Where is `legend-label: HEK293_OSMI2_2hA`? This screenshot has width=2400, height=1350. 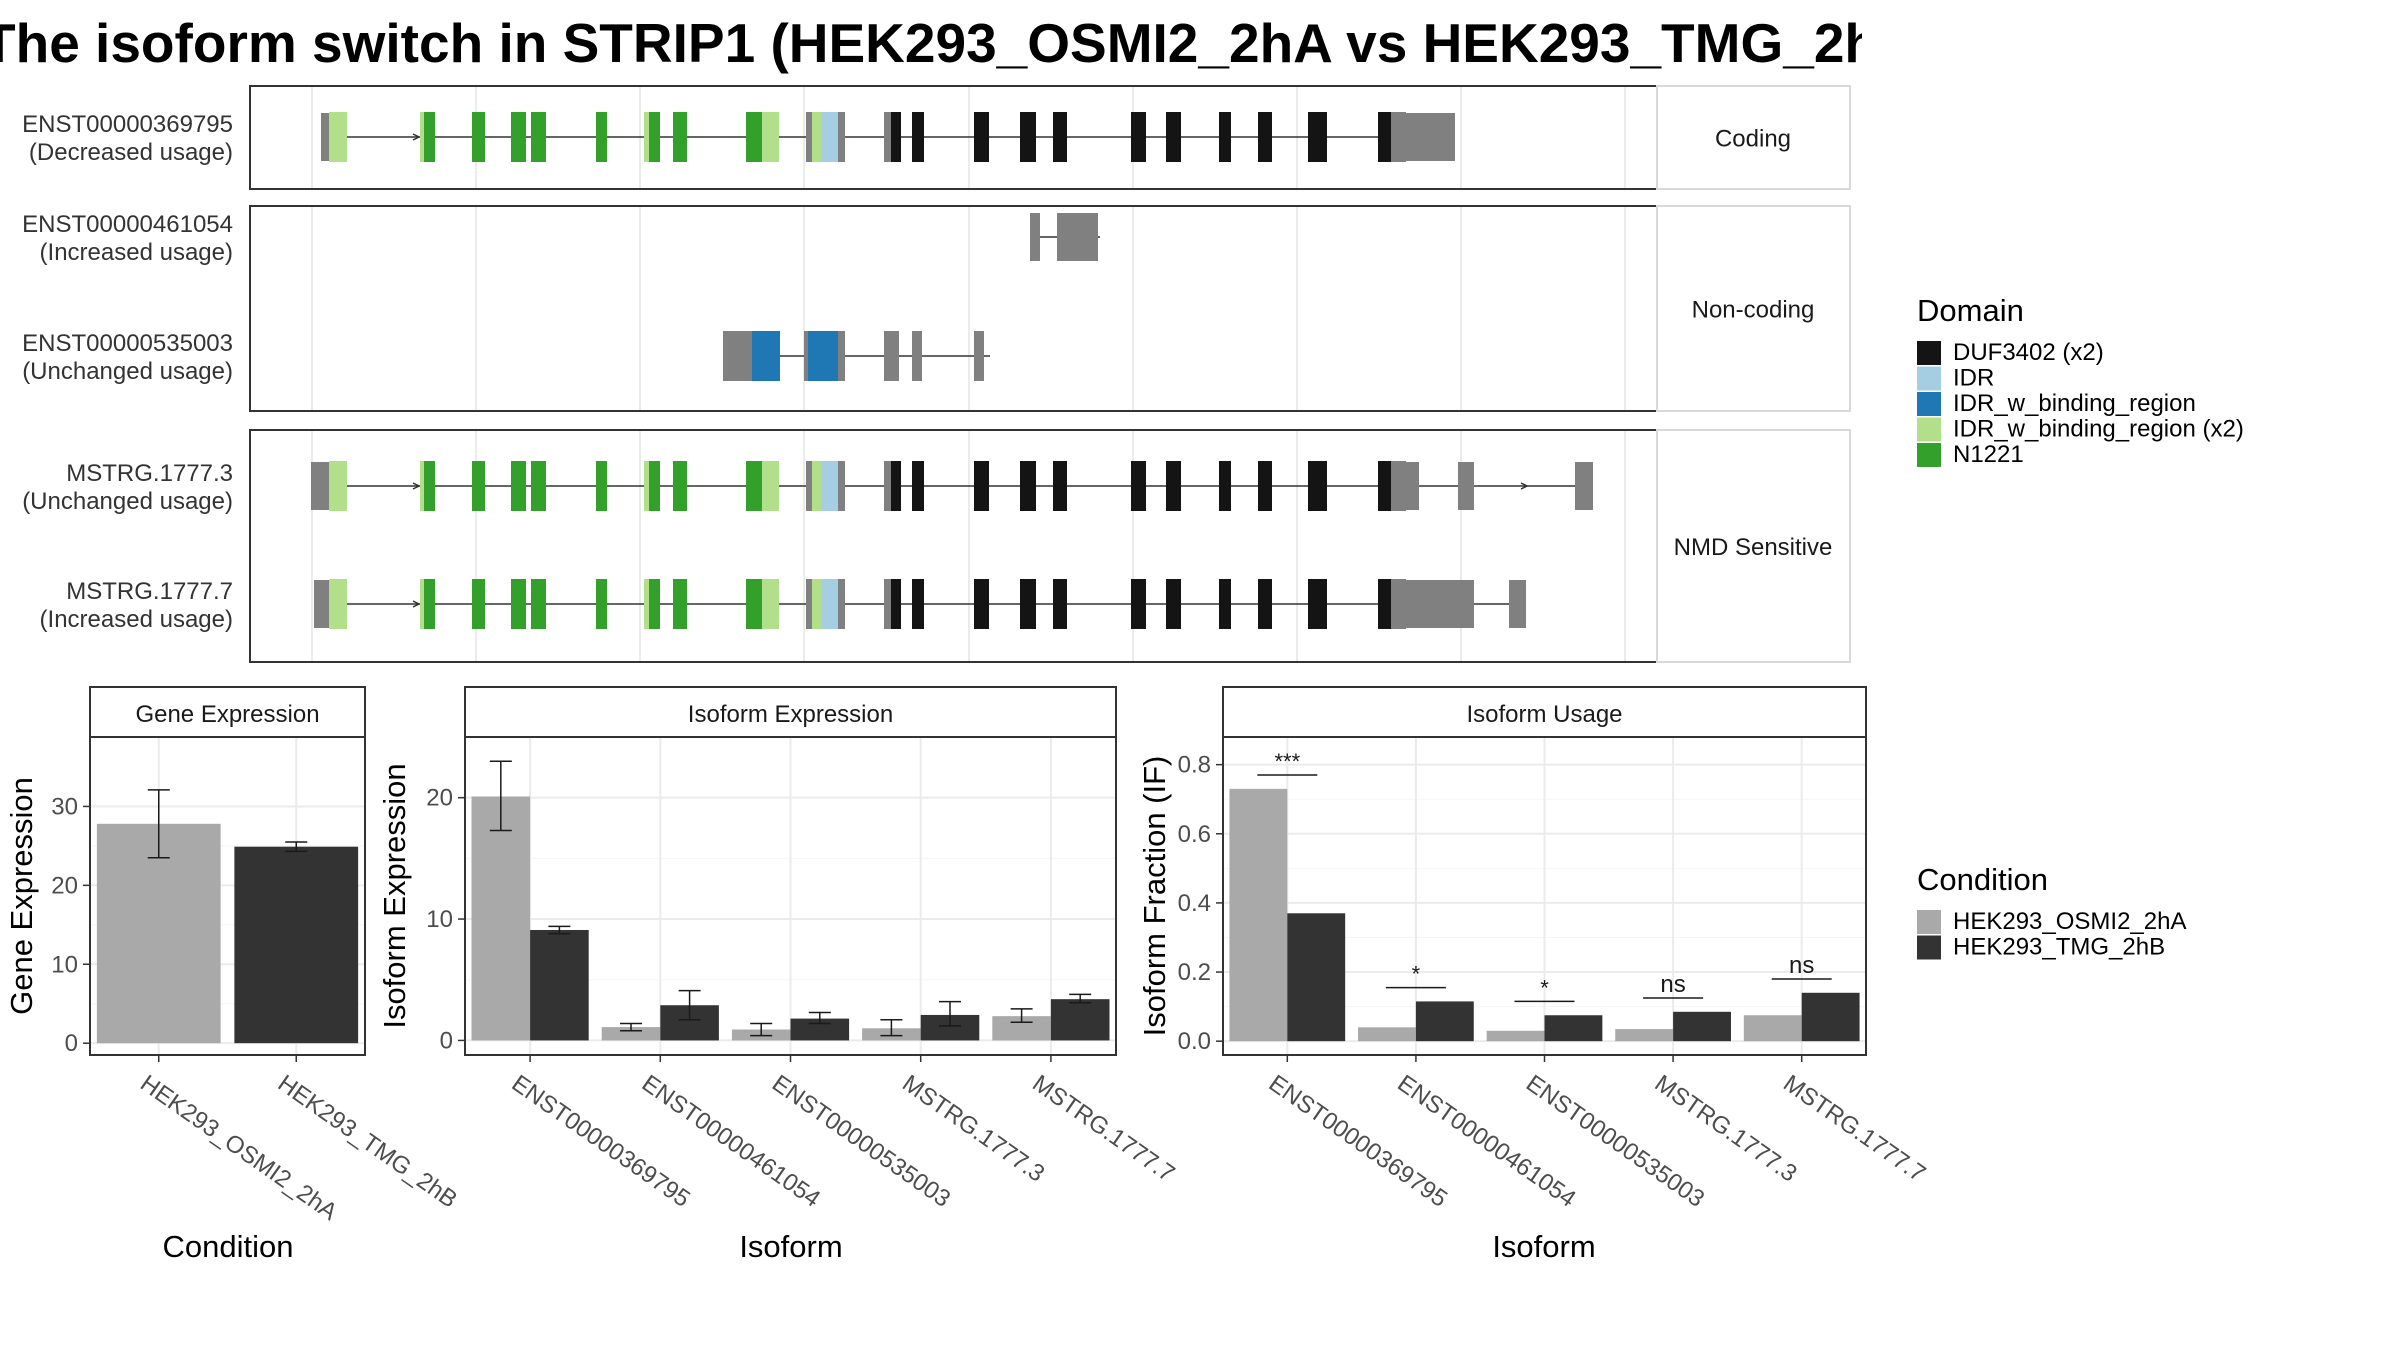 legend-label: HEK293_OSMI2_2hA is located at coordinates (2069, 921).